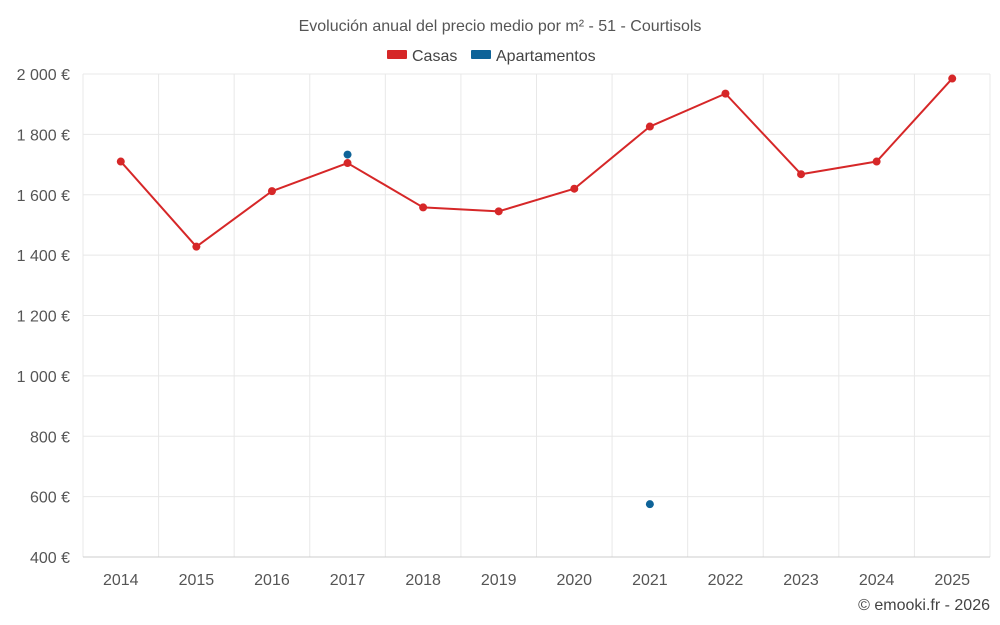  I want to click on y-tick-label: 400 €, so click(50, 558).